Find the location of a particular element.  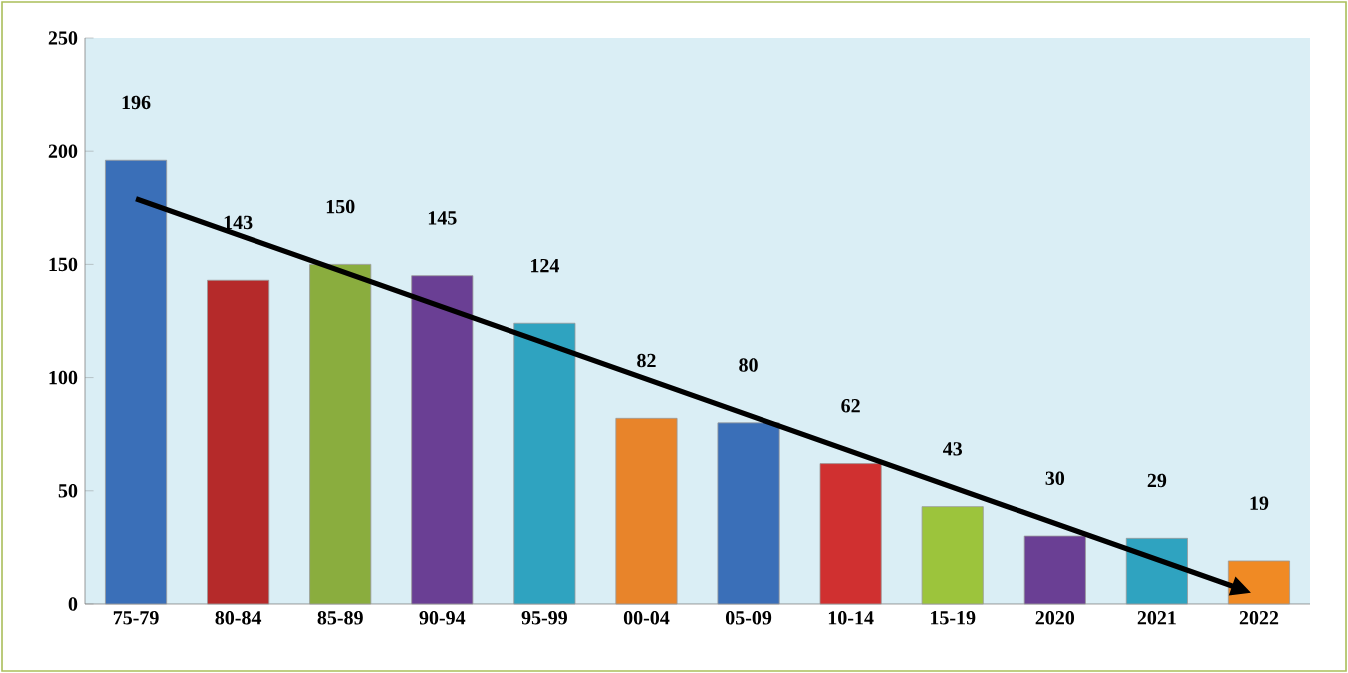

data-label: 80 is located at coordinates (748, 365).